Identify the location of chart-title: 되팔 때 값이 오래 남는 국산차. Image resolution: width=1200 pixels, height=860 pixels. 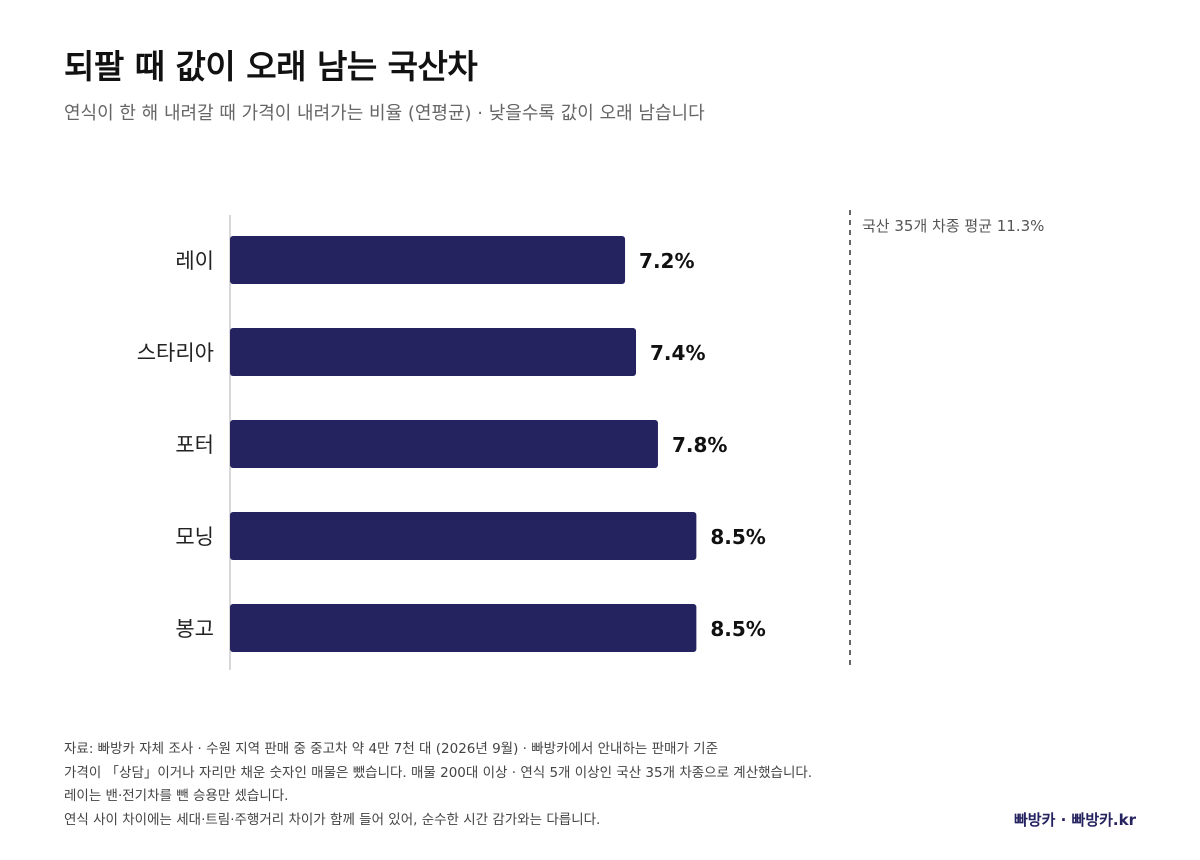
(271, 66).